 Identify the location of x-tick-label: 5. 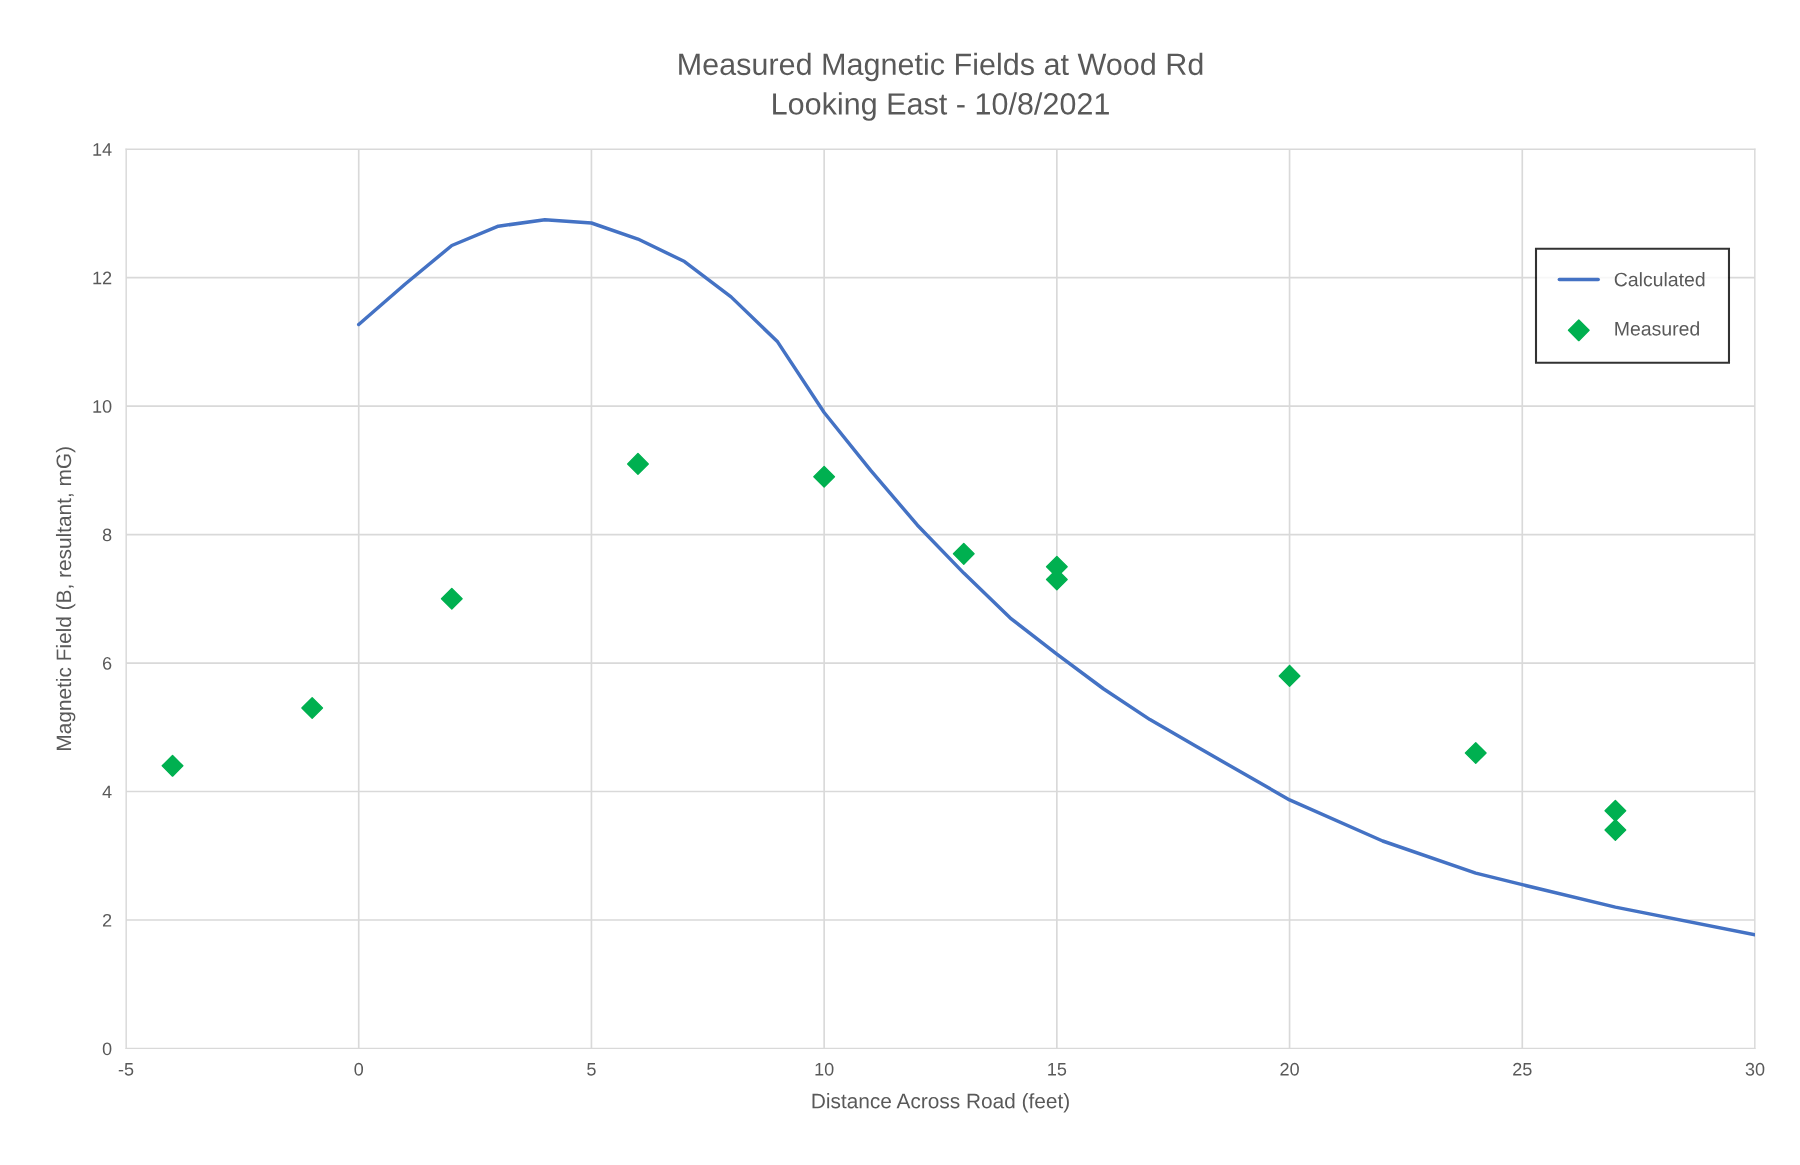
(591, 1069).